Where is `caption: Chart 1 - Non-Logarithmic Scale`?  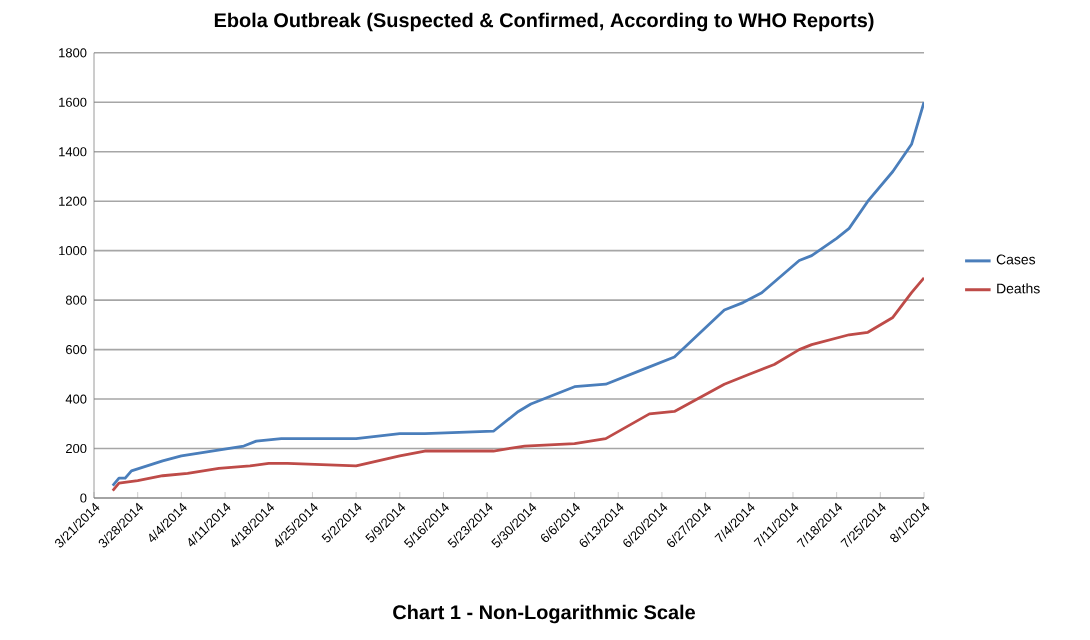
caption: Chart 1 - Non-Logarithmic Scale is located at coordinates (544, 614).